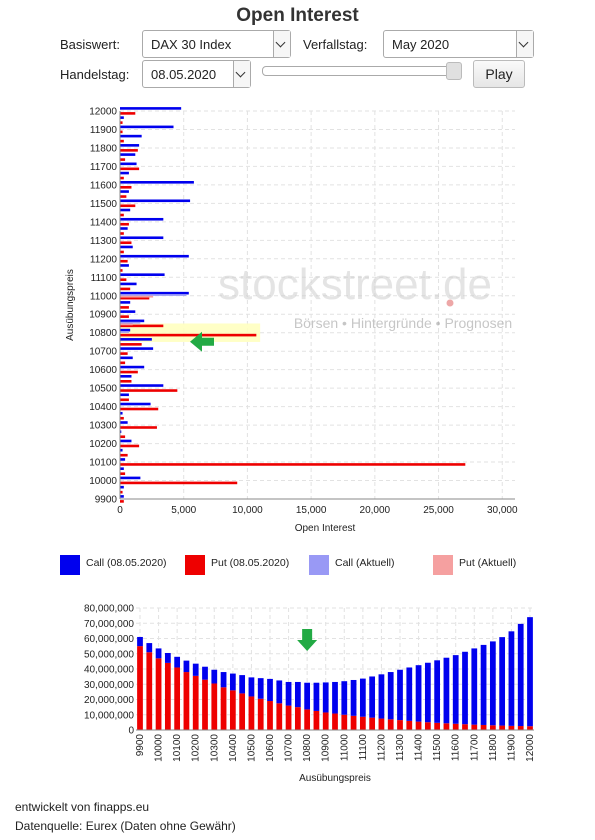 This screenshot has height=840, width=595. Describe the element at coordinates (307, 640) in the screenshot. I see `arrow-down-icon` at that location.